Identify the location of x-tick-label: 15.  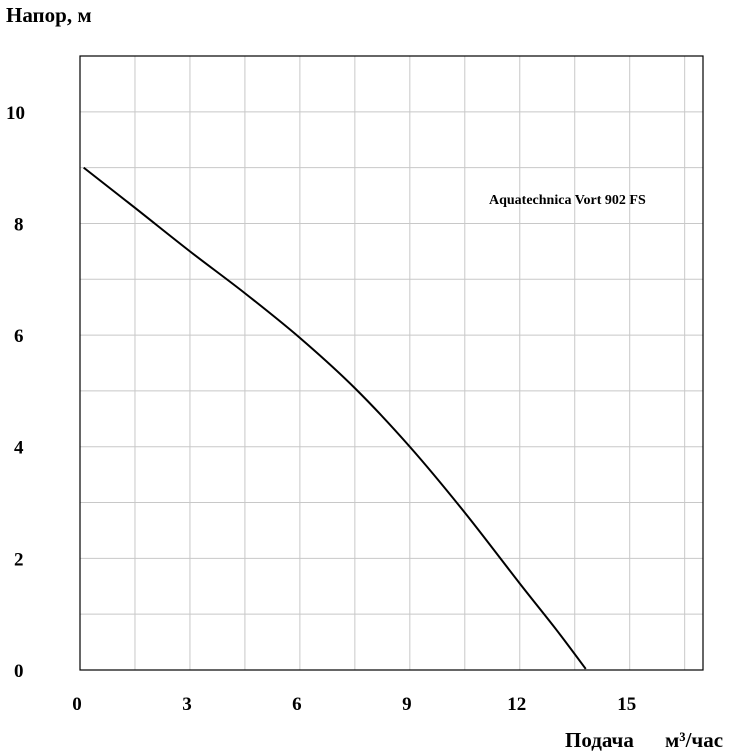
(626, 704).